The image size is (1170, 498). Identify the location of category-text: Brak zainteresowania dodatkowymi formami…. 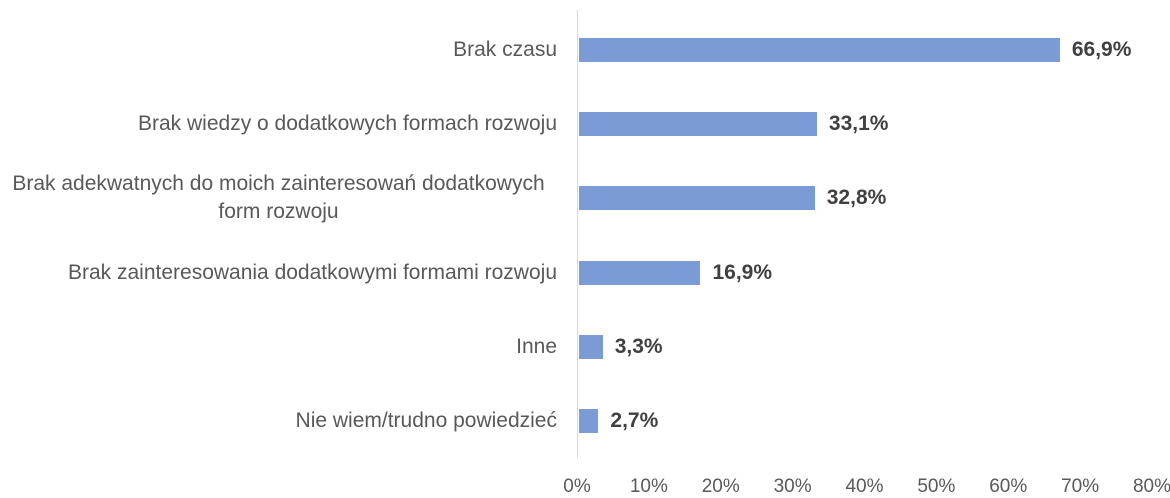
(312, 272).